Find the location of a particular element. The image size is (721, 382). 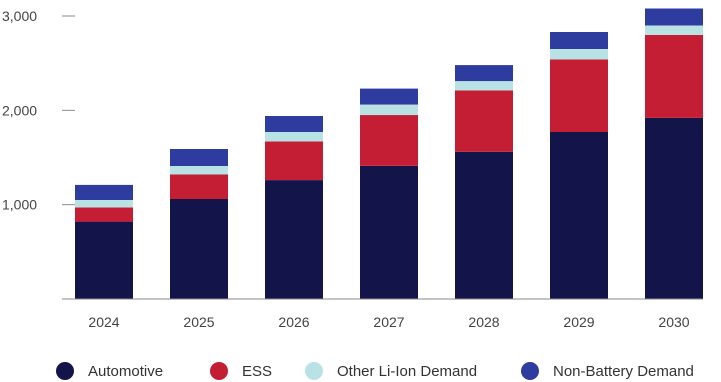

x-tick-label-2026: 2026 is located at coordinates (293, 322).